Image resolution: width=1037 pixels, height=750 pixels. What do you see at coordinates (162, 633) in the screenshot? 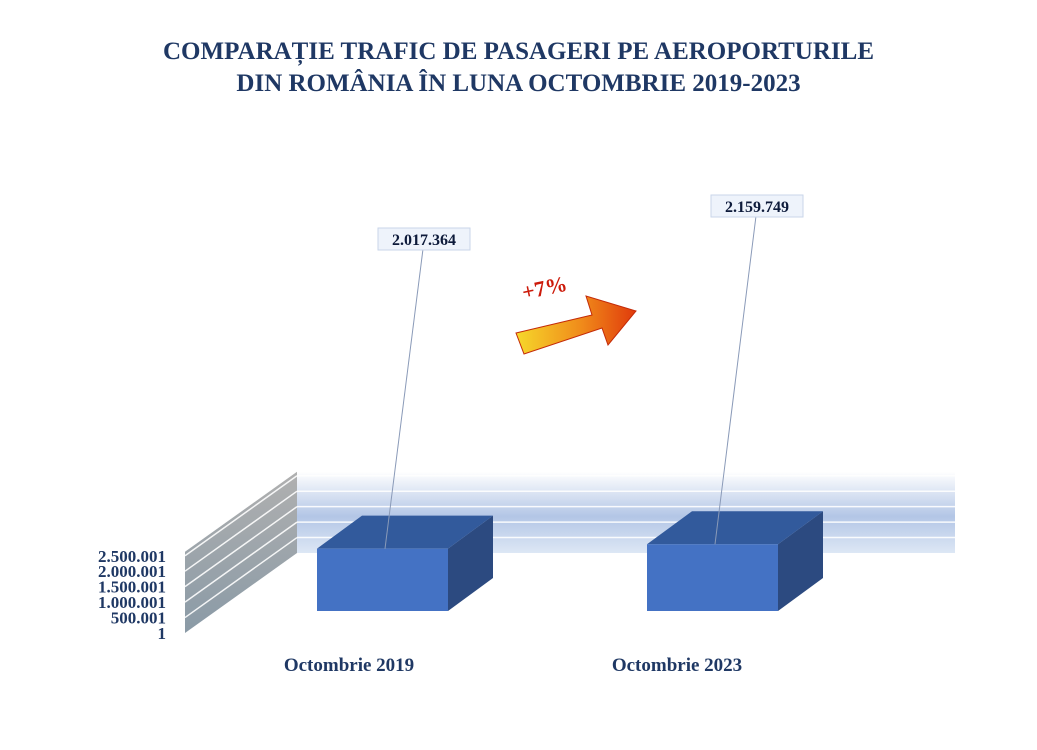
I see `y-tick-label: 1` at bounding box center [162, 633].